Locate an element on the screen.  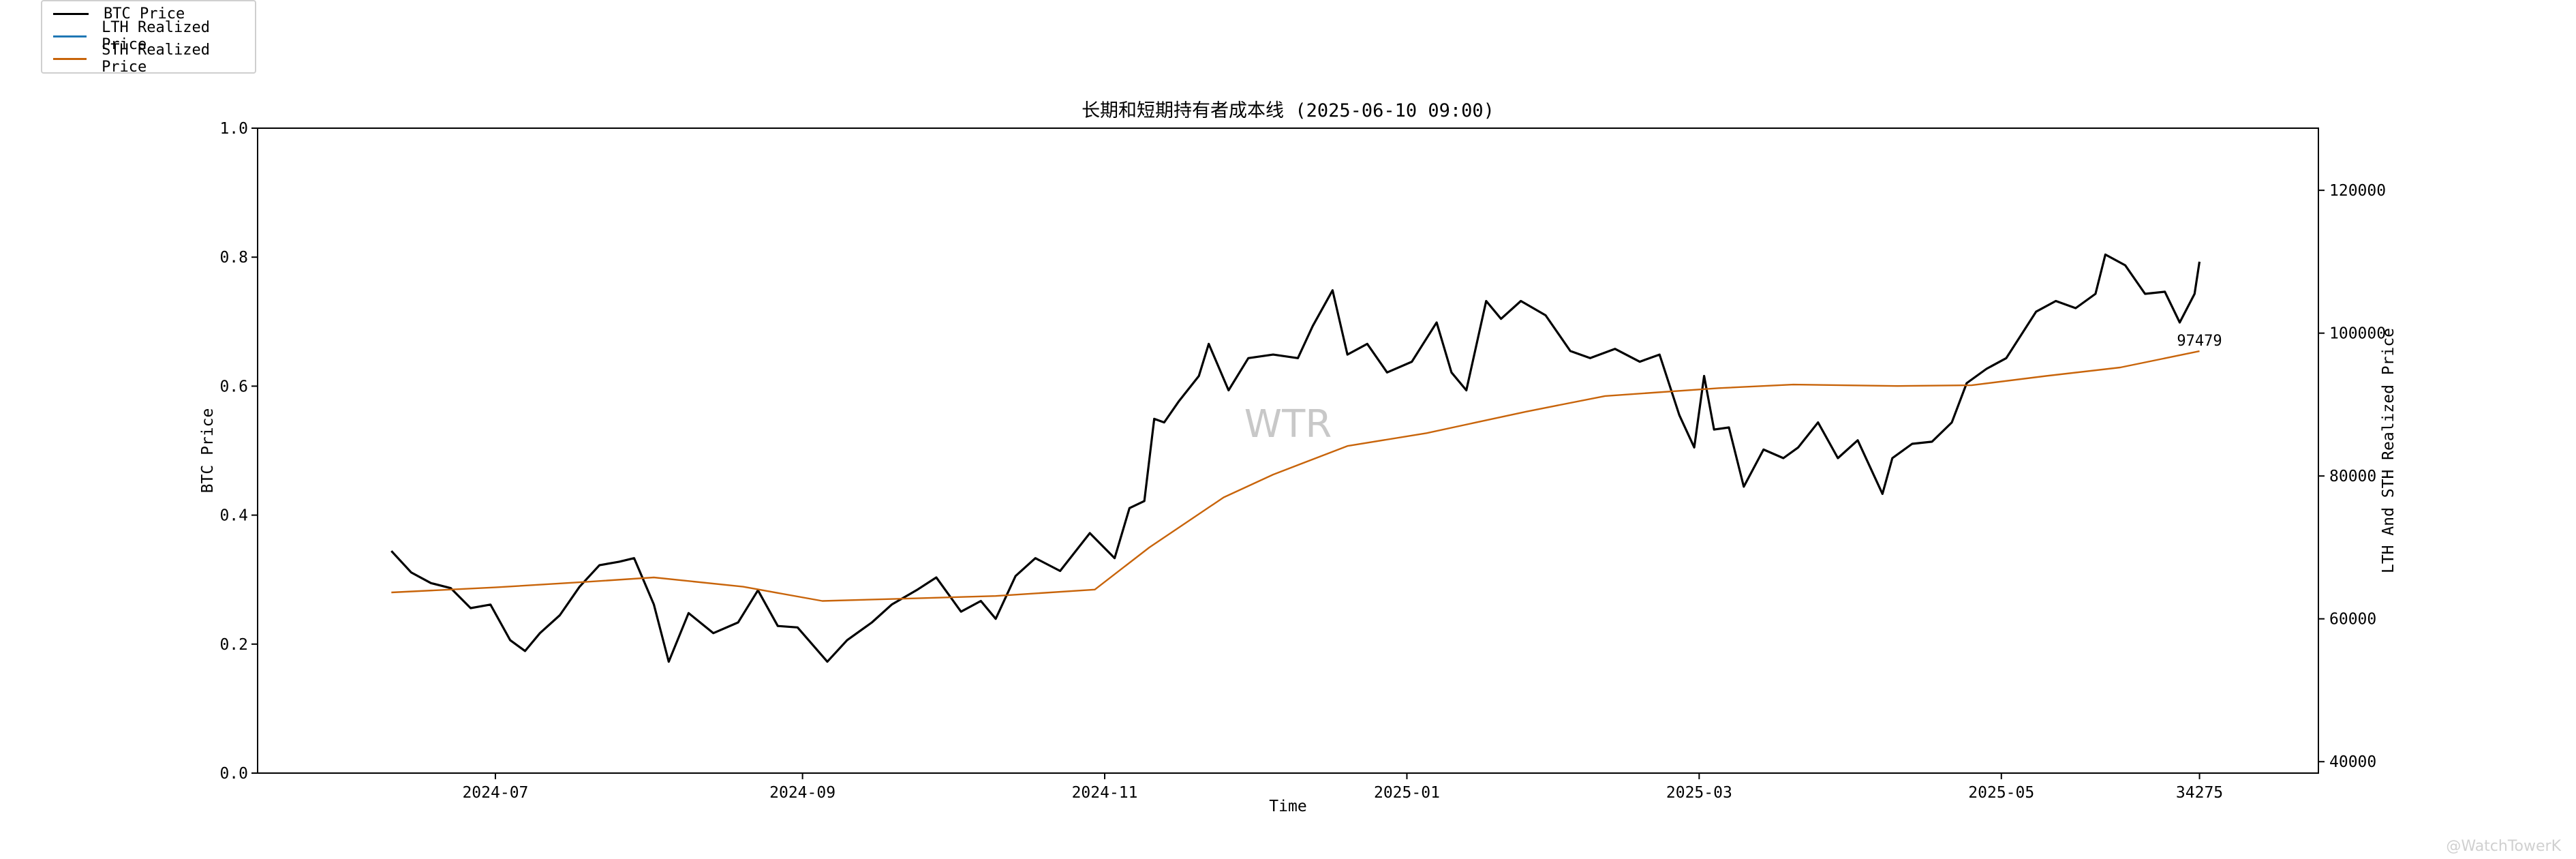
right-tick-label-2: 80000 is located at coordinates (2352, 477).